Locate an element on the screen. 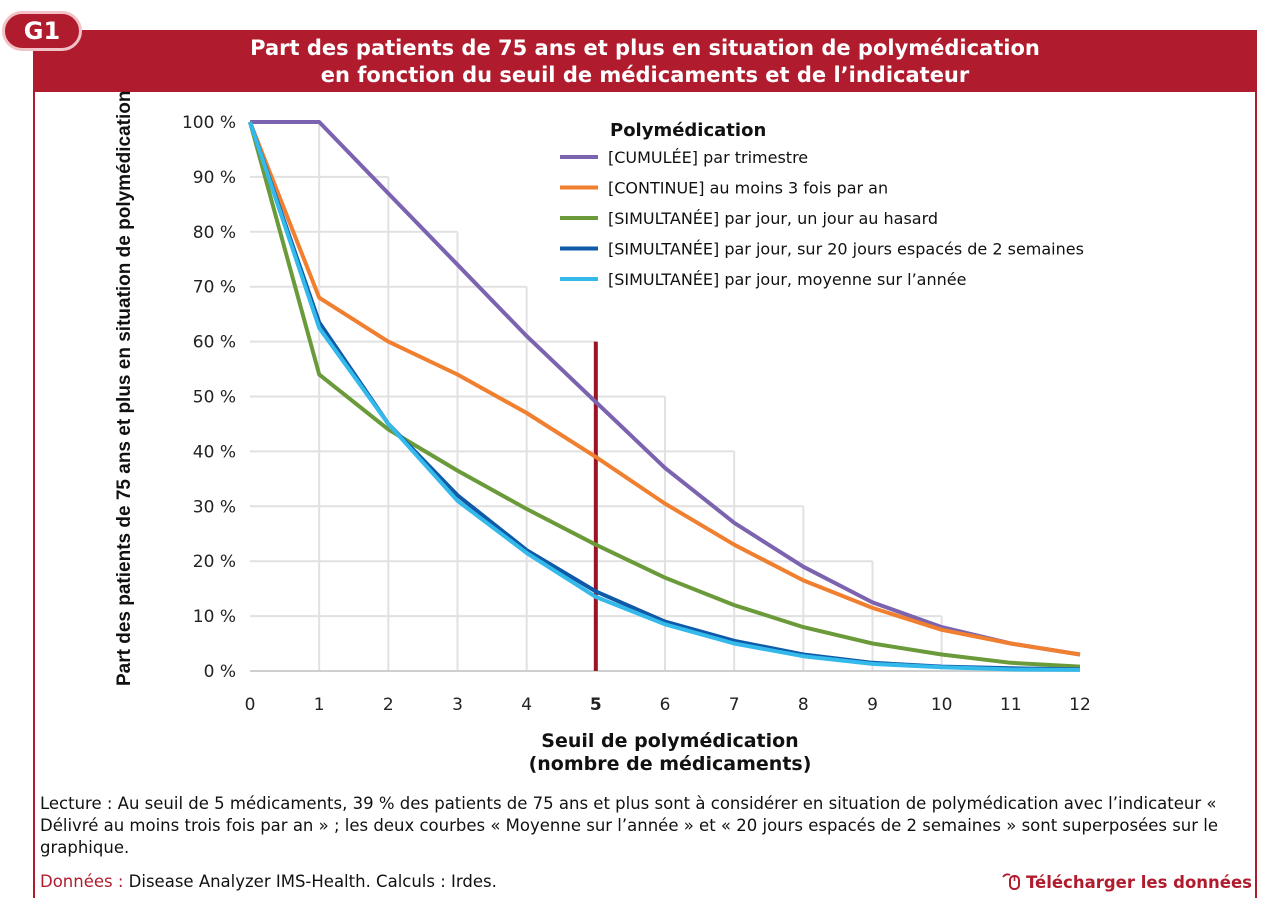 The height and width of the screenshot is (902, 1266). legend-title: Polymédication is located at coordinates (688, 130).